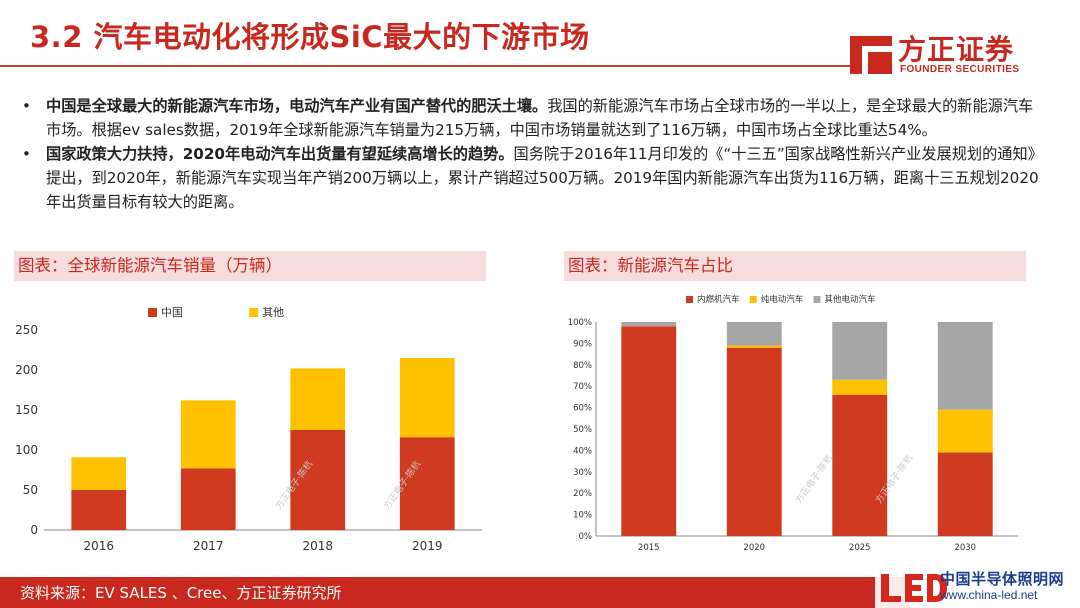 The image size is (1080, 608). Describe the element at coordinates (795, 266) in the screenshot. I see `right-chart-header: 图表：新能源汽车占比` at that location.